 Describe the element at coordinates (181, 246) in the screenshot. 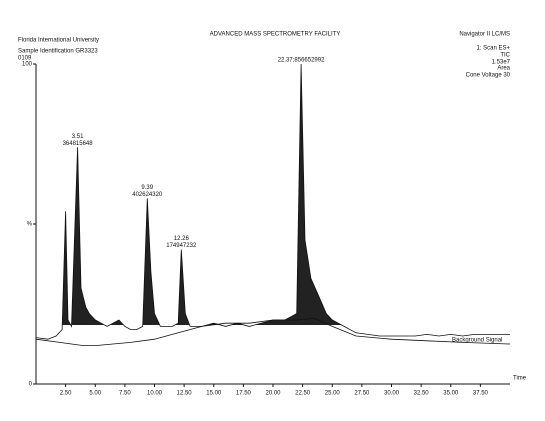

I see `peak-label: 174947232` at that location.